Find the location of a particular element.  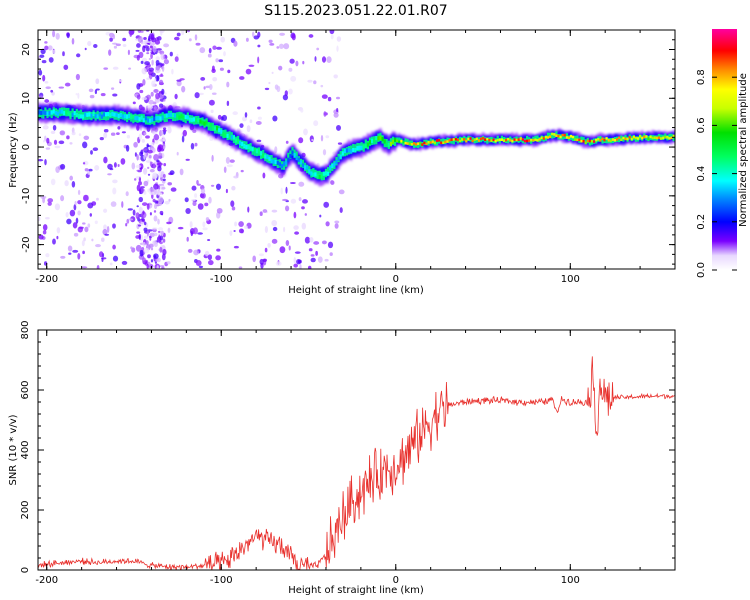

snr-x-tick-label: -100 is located at coordinates (221, 580).